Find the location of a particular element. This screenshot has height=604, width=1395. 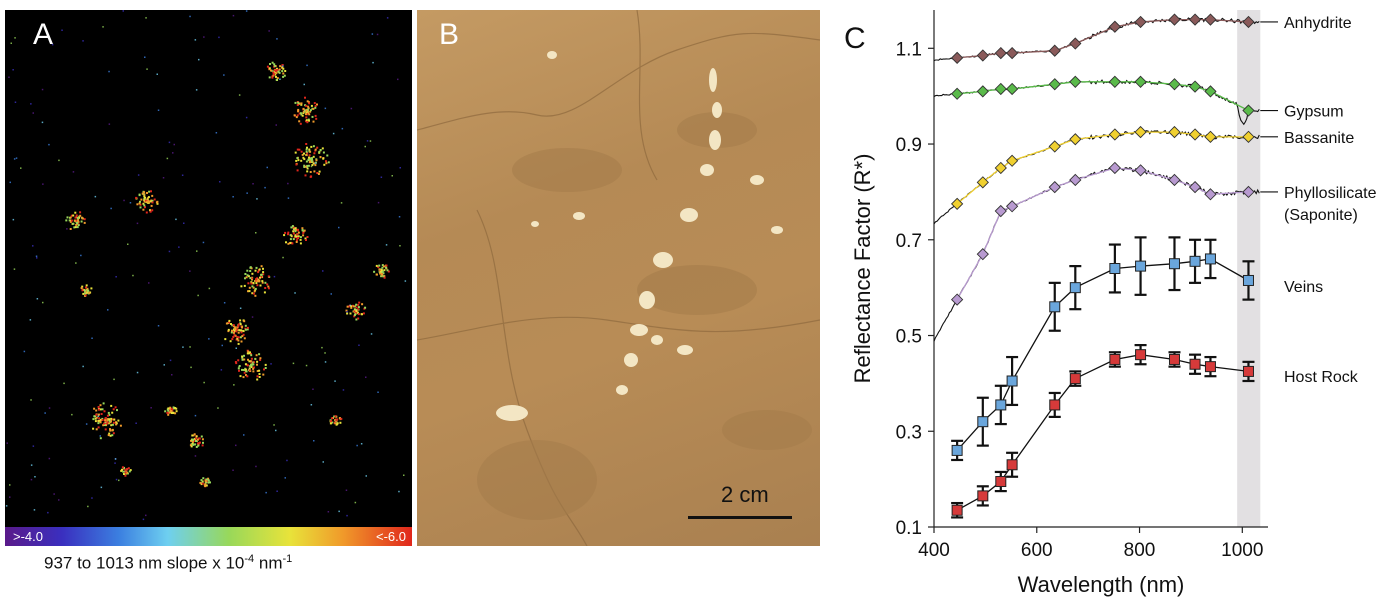

scale-bar is located at coordinates (740, 517).